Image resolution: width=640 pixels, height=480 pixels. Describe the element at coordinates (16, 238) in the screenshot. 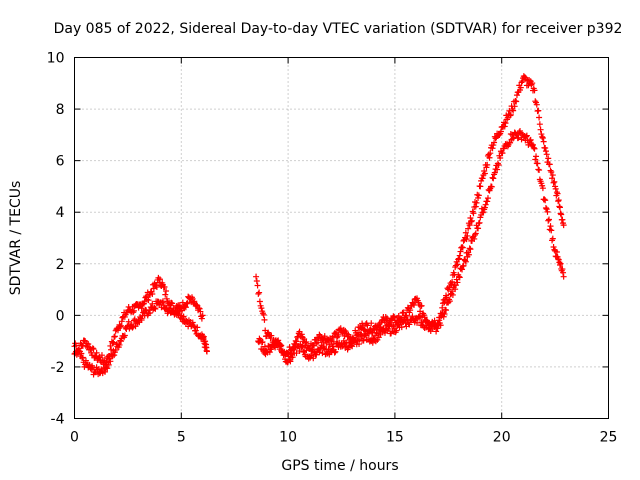

I see `y-axis-label: SDTVAR / TECUs` at that location.